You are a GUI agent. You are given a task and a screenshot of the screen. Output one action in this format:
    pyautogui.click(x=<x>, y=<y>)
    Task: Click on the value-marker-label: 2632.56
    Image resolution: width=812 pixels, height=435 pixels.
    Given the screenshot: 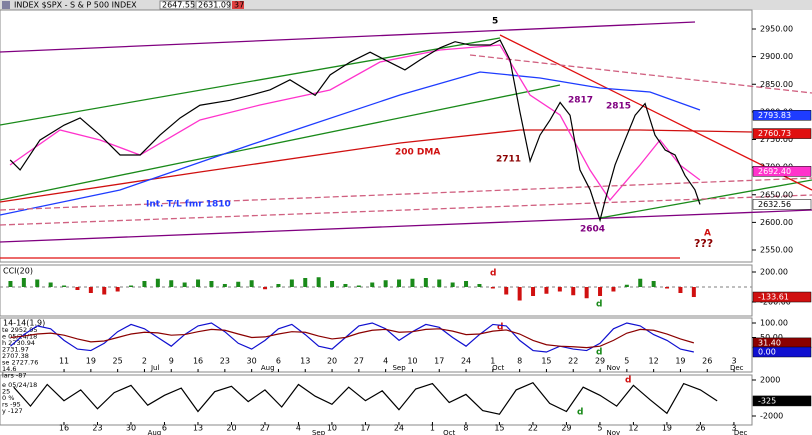 What is the action you would take?
    pyautogui.click(x=774, y=204)
    